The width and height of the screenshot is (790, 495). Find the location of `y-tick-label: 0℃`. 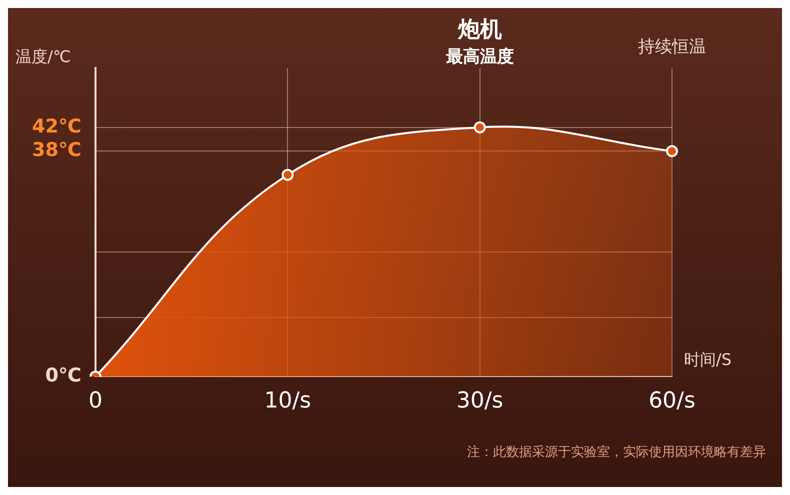

y-tick-label: 0℃ is located at coordinates (63, 375).